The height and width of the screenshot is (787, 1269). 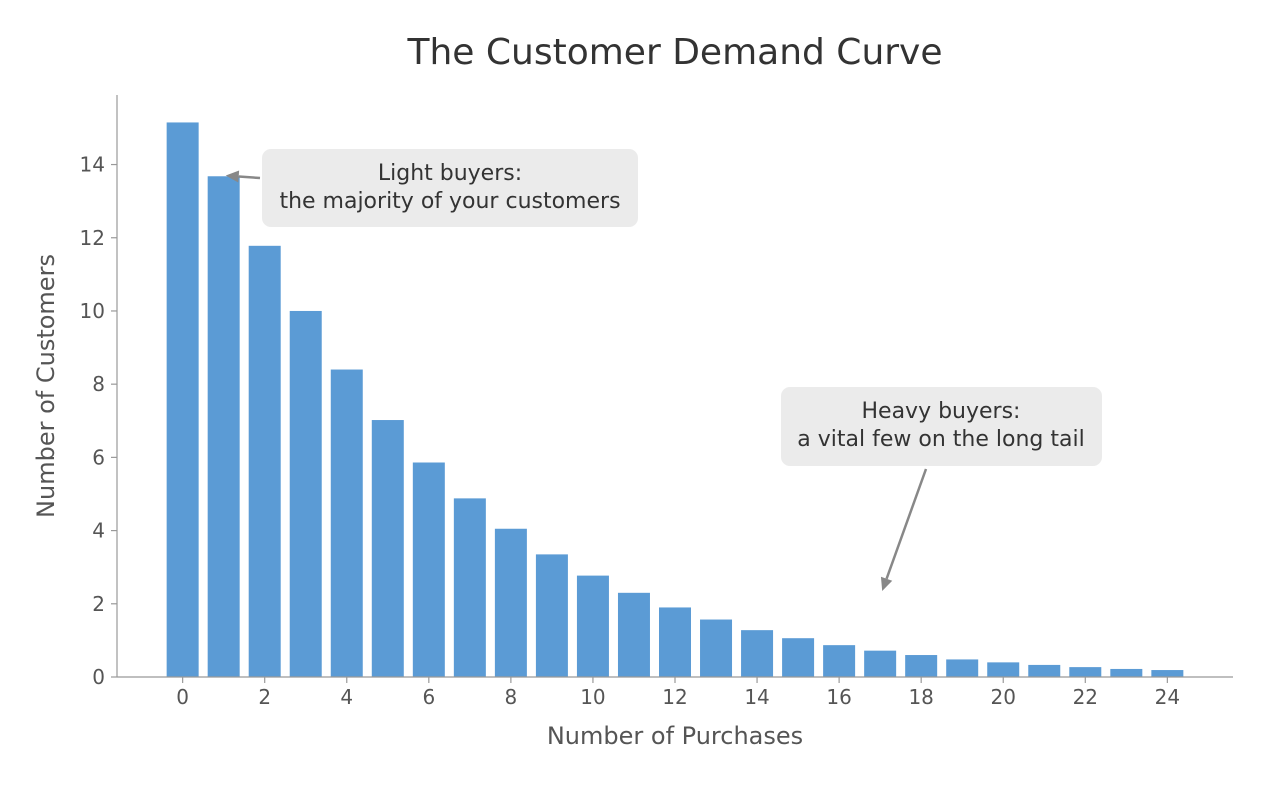 What do you see at coordinates (674, 697) in the screenshot?
I see `x-tick-label: 12` at bounding box center [674, 697].